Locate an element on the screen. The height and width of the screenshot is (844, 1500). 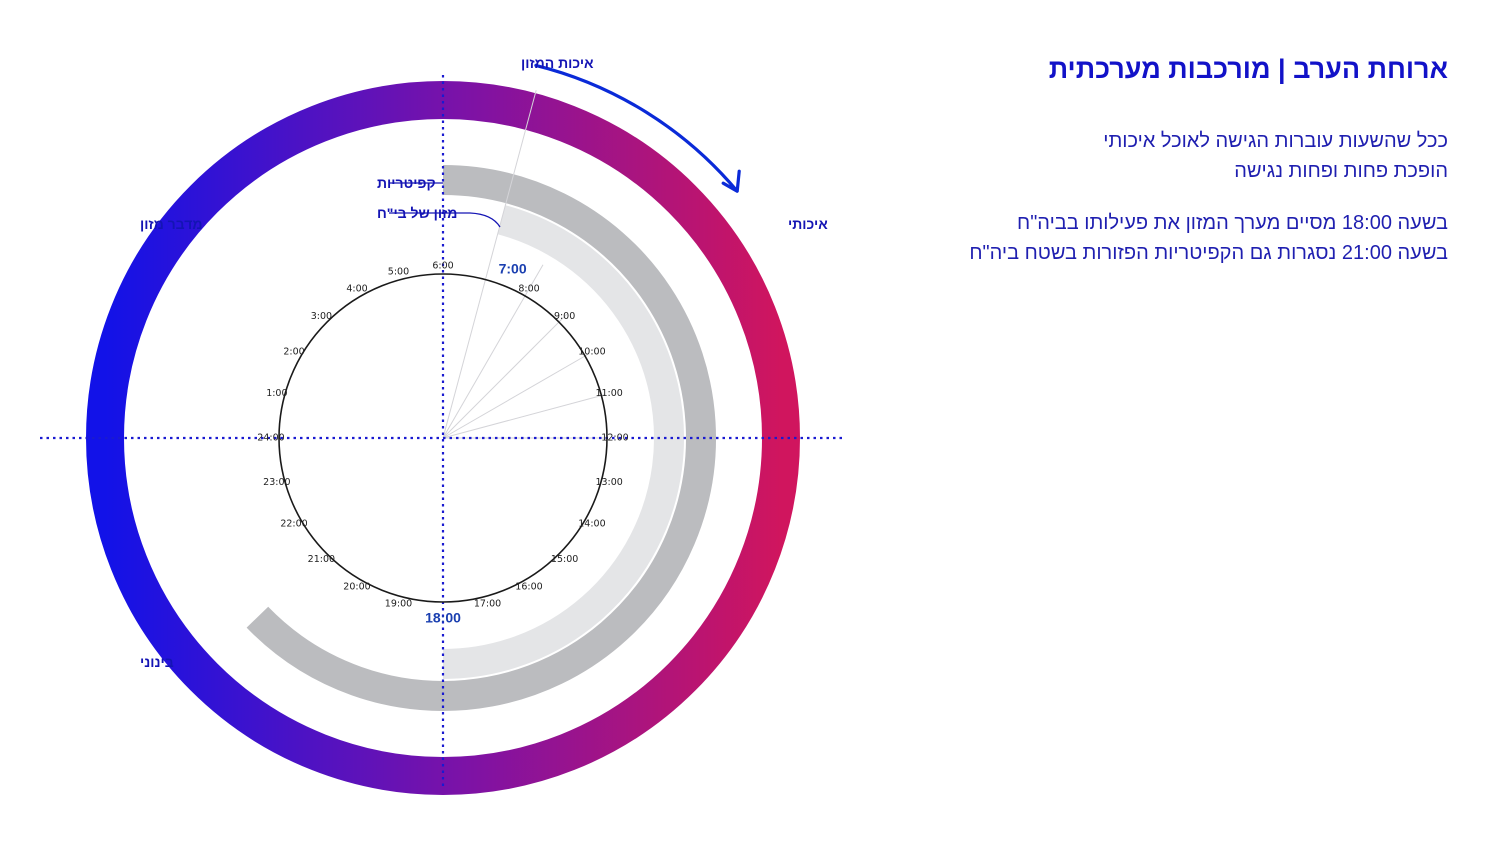
quality-direction-arrow-icon is located at coordinates (637, 128).